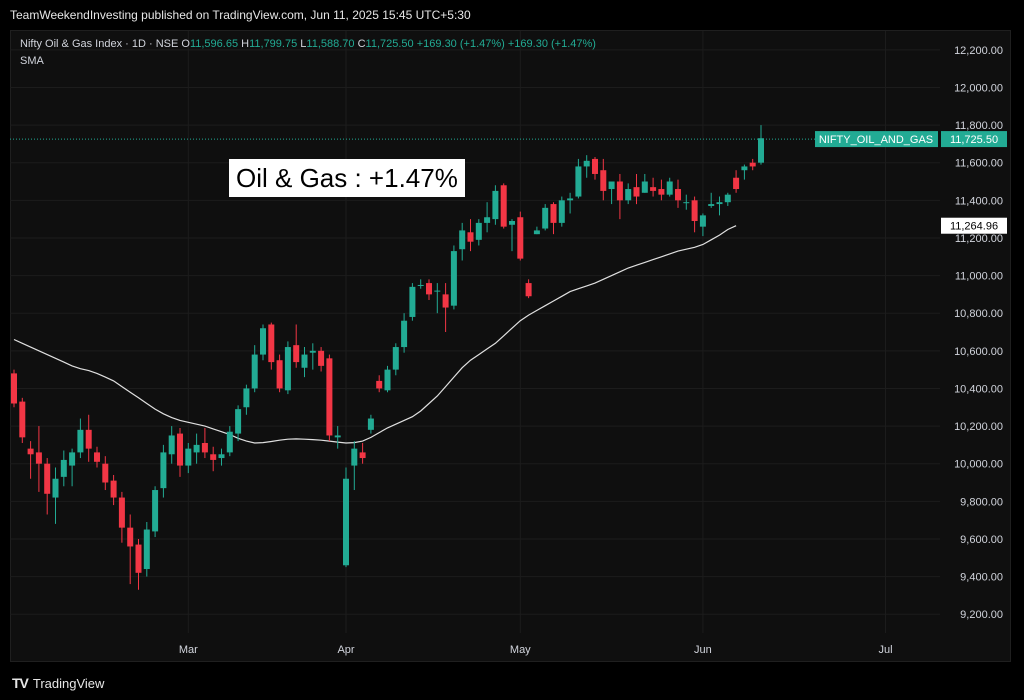 This screenshot has height=700, width=1024. What do you see at coordinates (703, 650) in the screenshot?
I see `x-tick-label: Jun` at bounding box center [703, 650].